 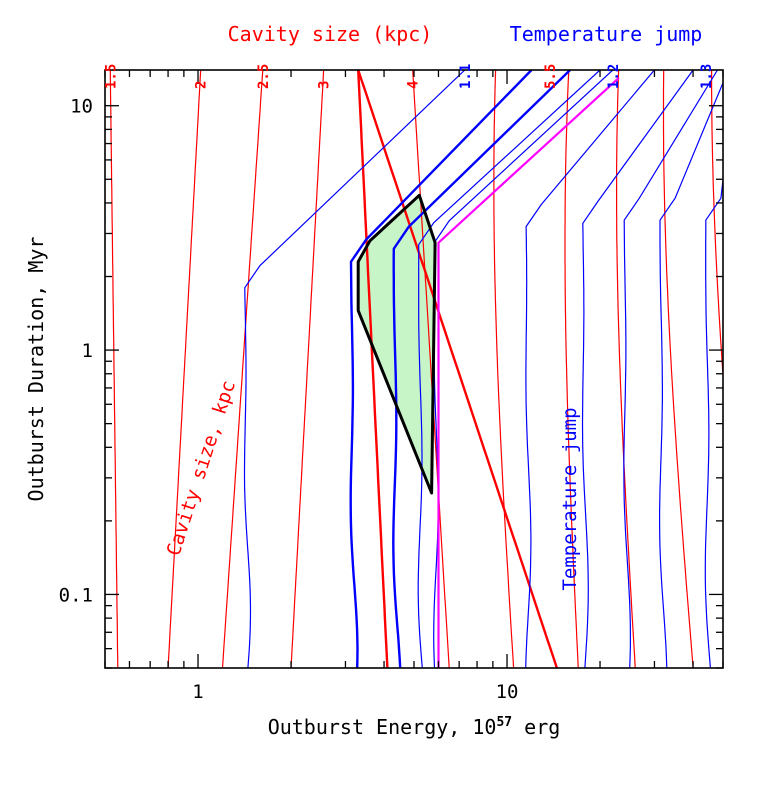 I want to click on cavity-size-annotation: Cavity size, kpc, so click(x=201, y=468).